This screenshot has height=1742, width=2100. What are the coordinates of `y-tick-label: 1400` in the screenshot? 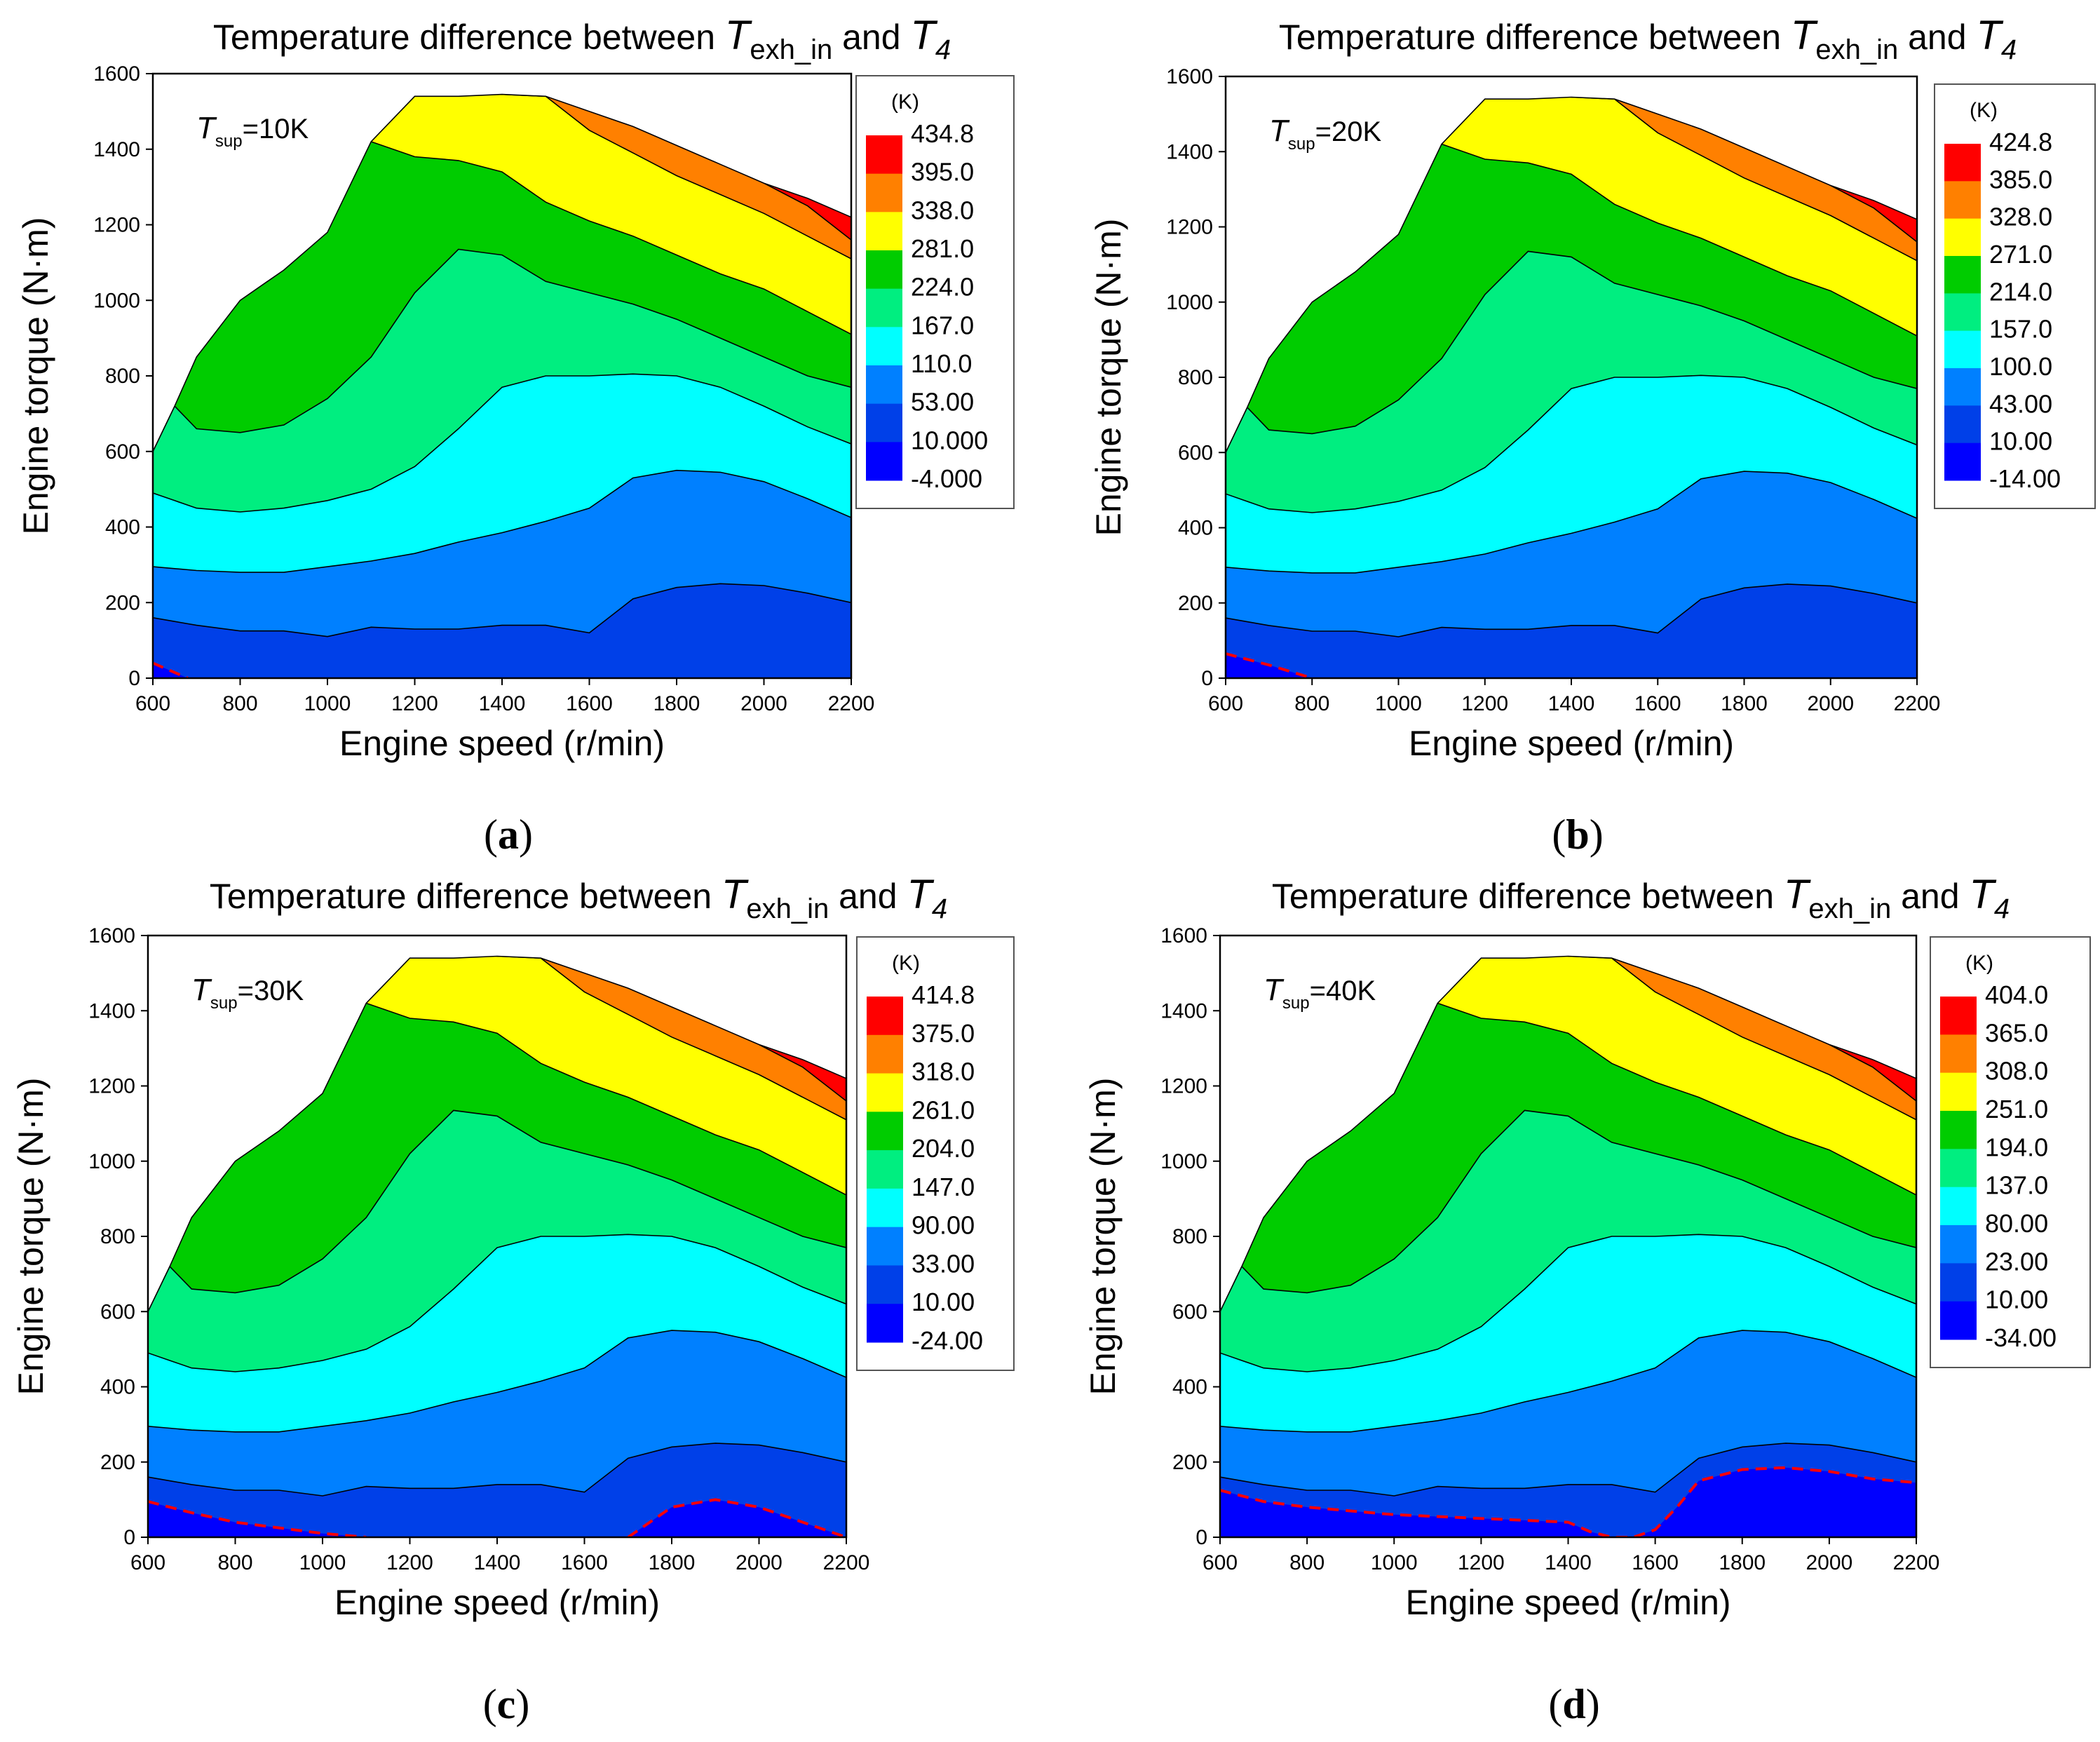 It's located at (112, 1011).